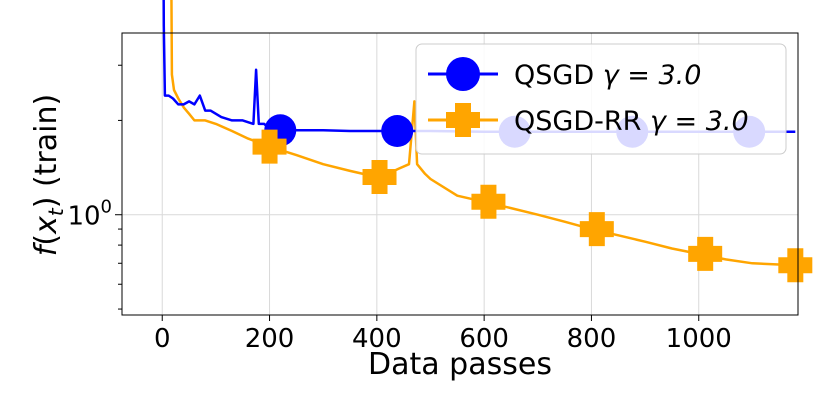  I want to click on x-tick-label: 400, so click(377, 339).